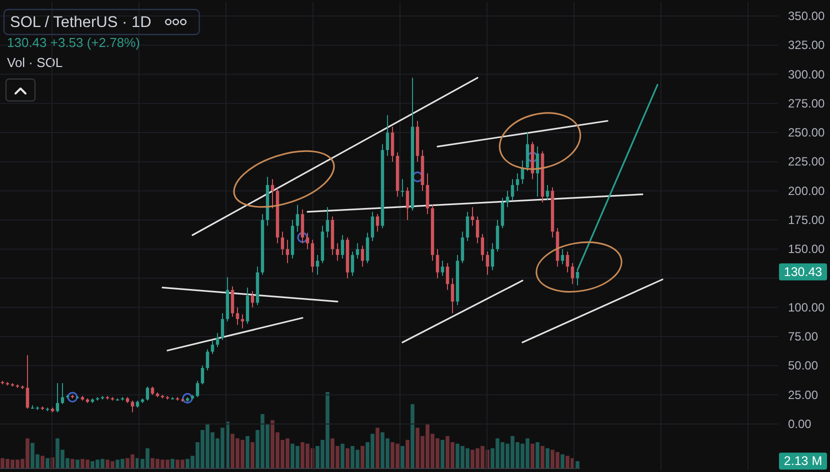 The height and width of the screenshot is (472, 830). I want to click on y-tick-label: 50.00, so click(803, 365).